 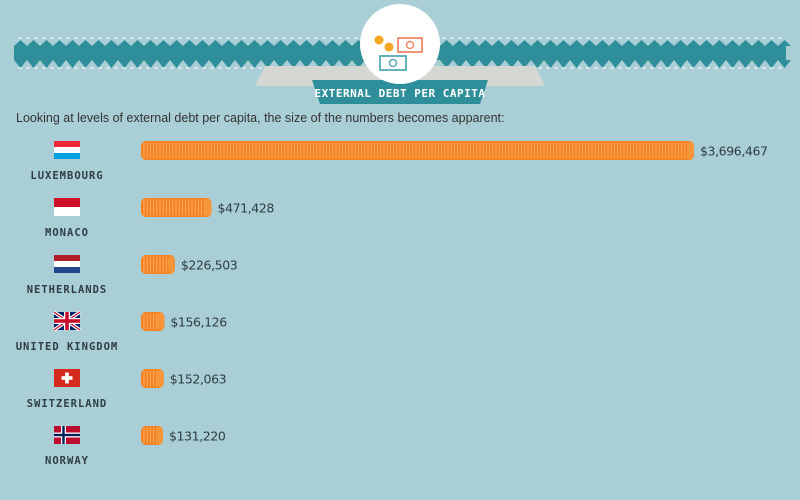 What do you see at coordinates (399, 161) in the screenshot?
I see `chart-row: LUXEMBOURG $3,696,467` at bounding box center [399, 161].